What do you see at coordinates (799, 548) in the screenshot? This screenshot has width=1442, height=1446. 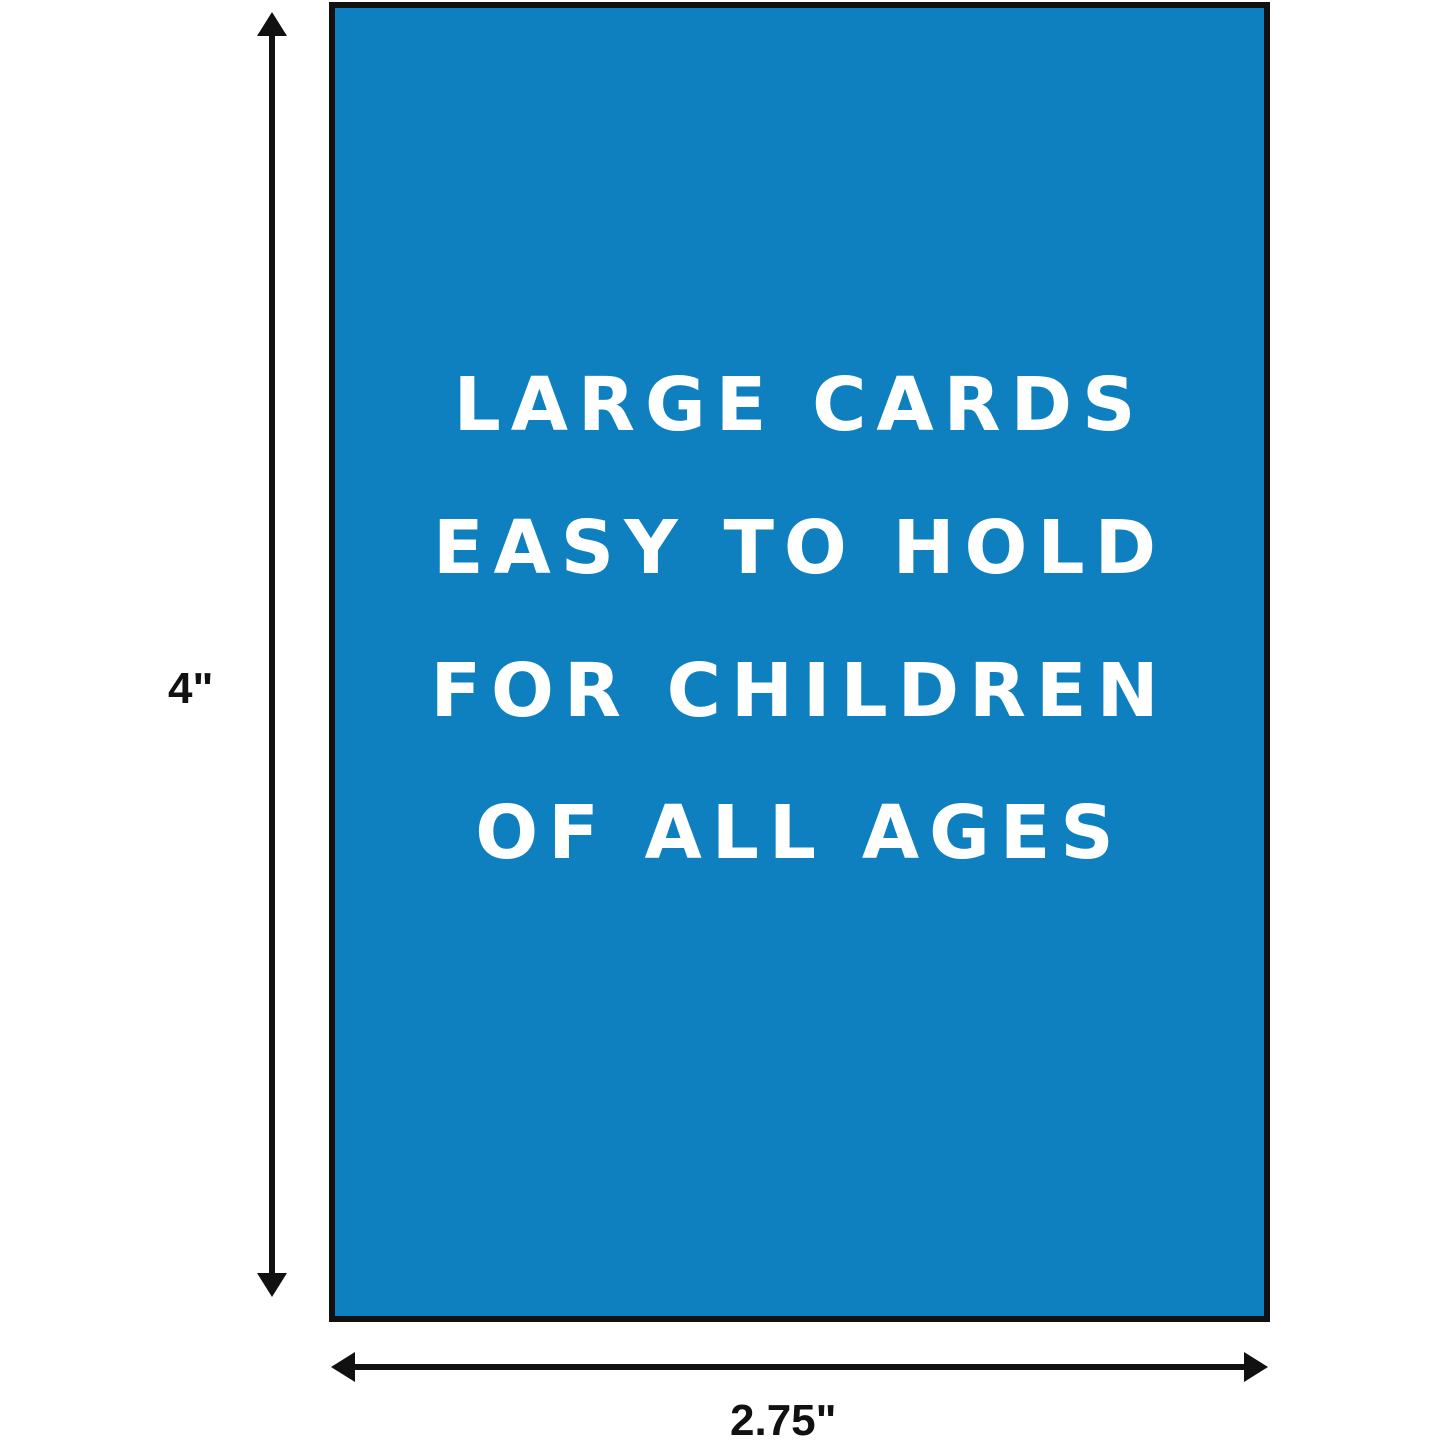 I see `card-text-line: EASY TO HOLD` at bounding box center [799, 548].